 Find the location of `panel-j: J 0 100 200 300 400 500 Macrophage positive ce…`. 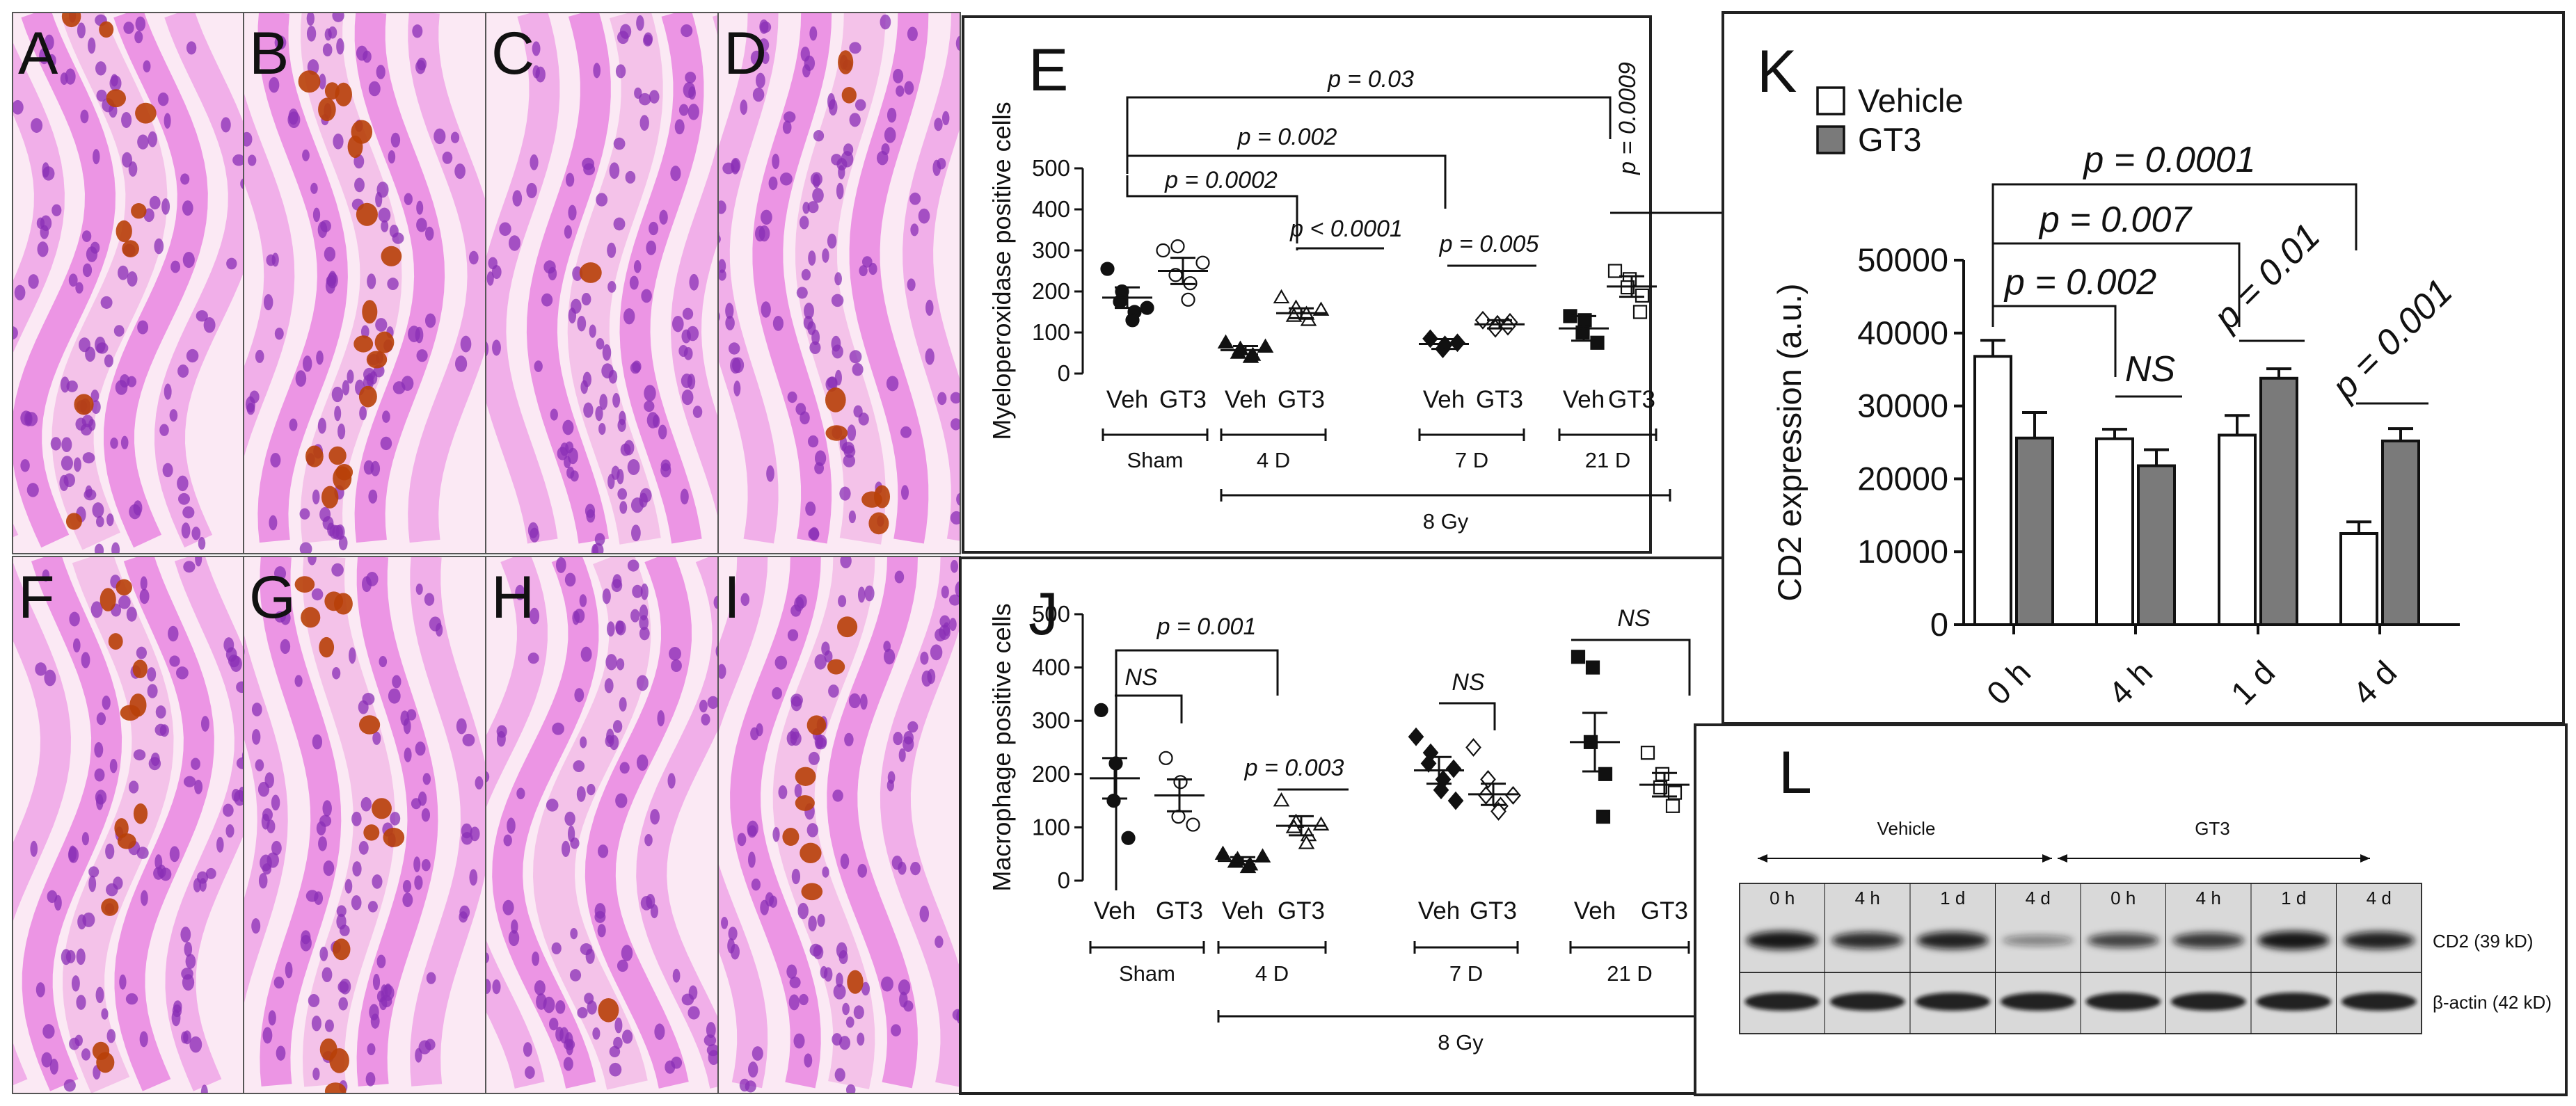

panel-j: J 0 100 200 300 400 500 Macrophage positive ce… is located at coordinates (1346, 825).